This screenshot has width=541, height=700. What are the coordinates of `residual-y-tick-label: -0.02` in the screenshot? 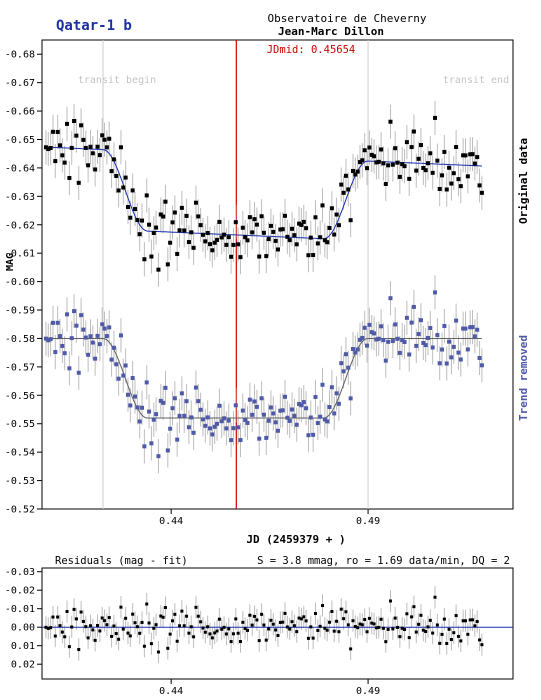 It's located at (20, 591).